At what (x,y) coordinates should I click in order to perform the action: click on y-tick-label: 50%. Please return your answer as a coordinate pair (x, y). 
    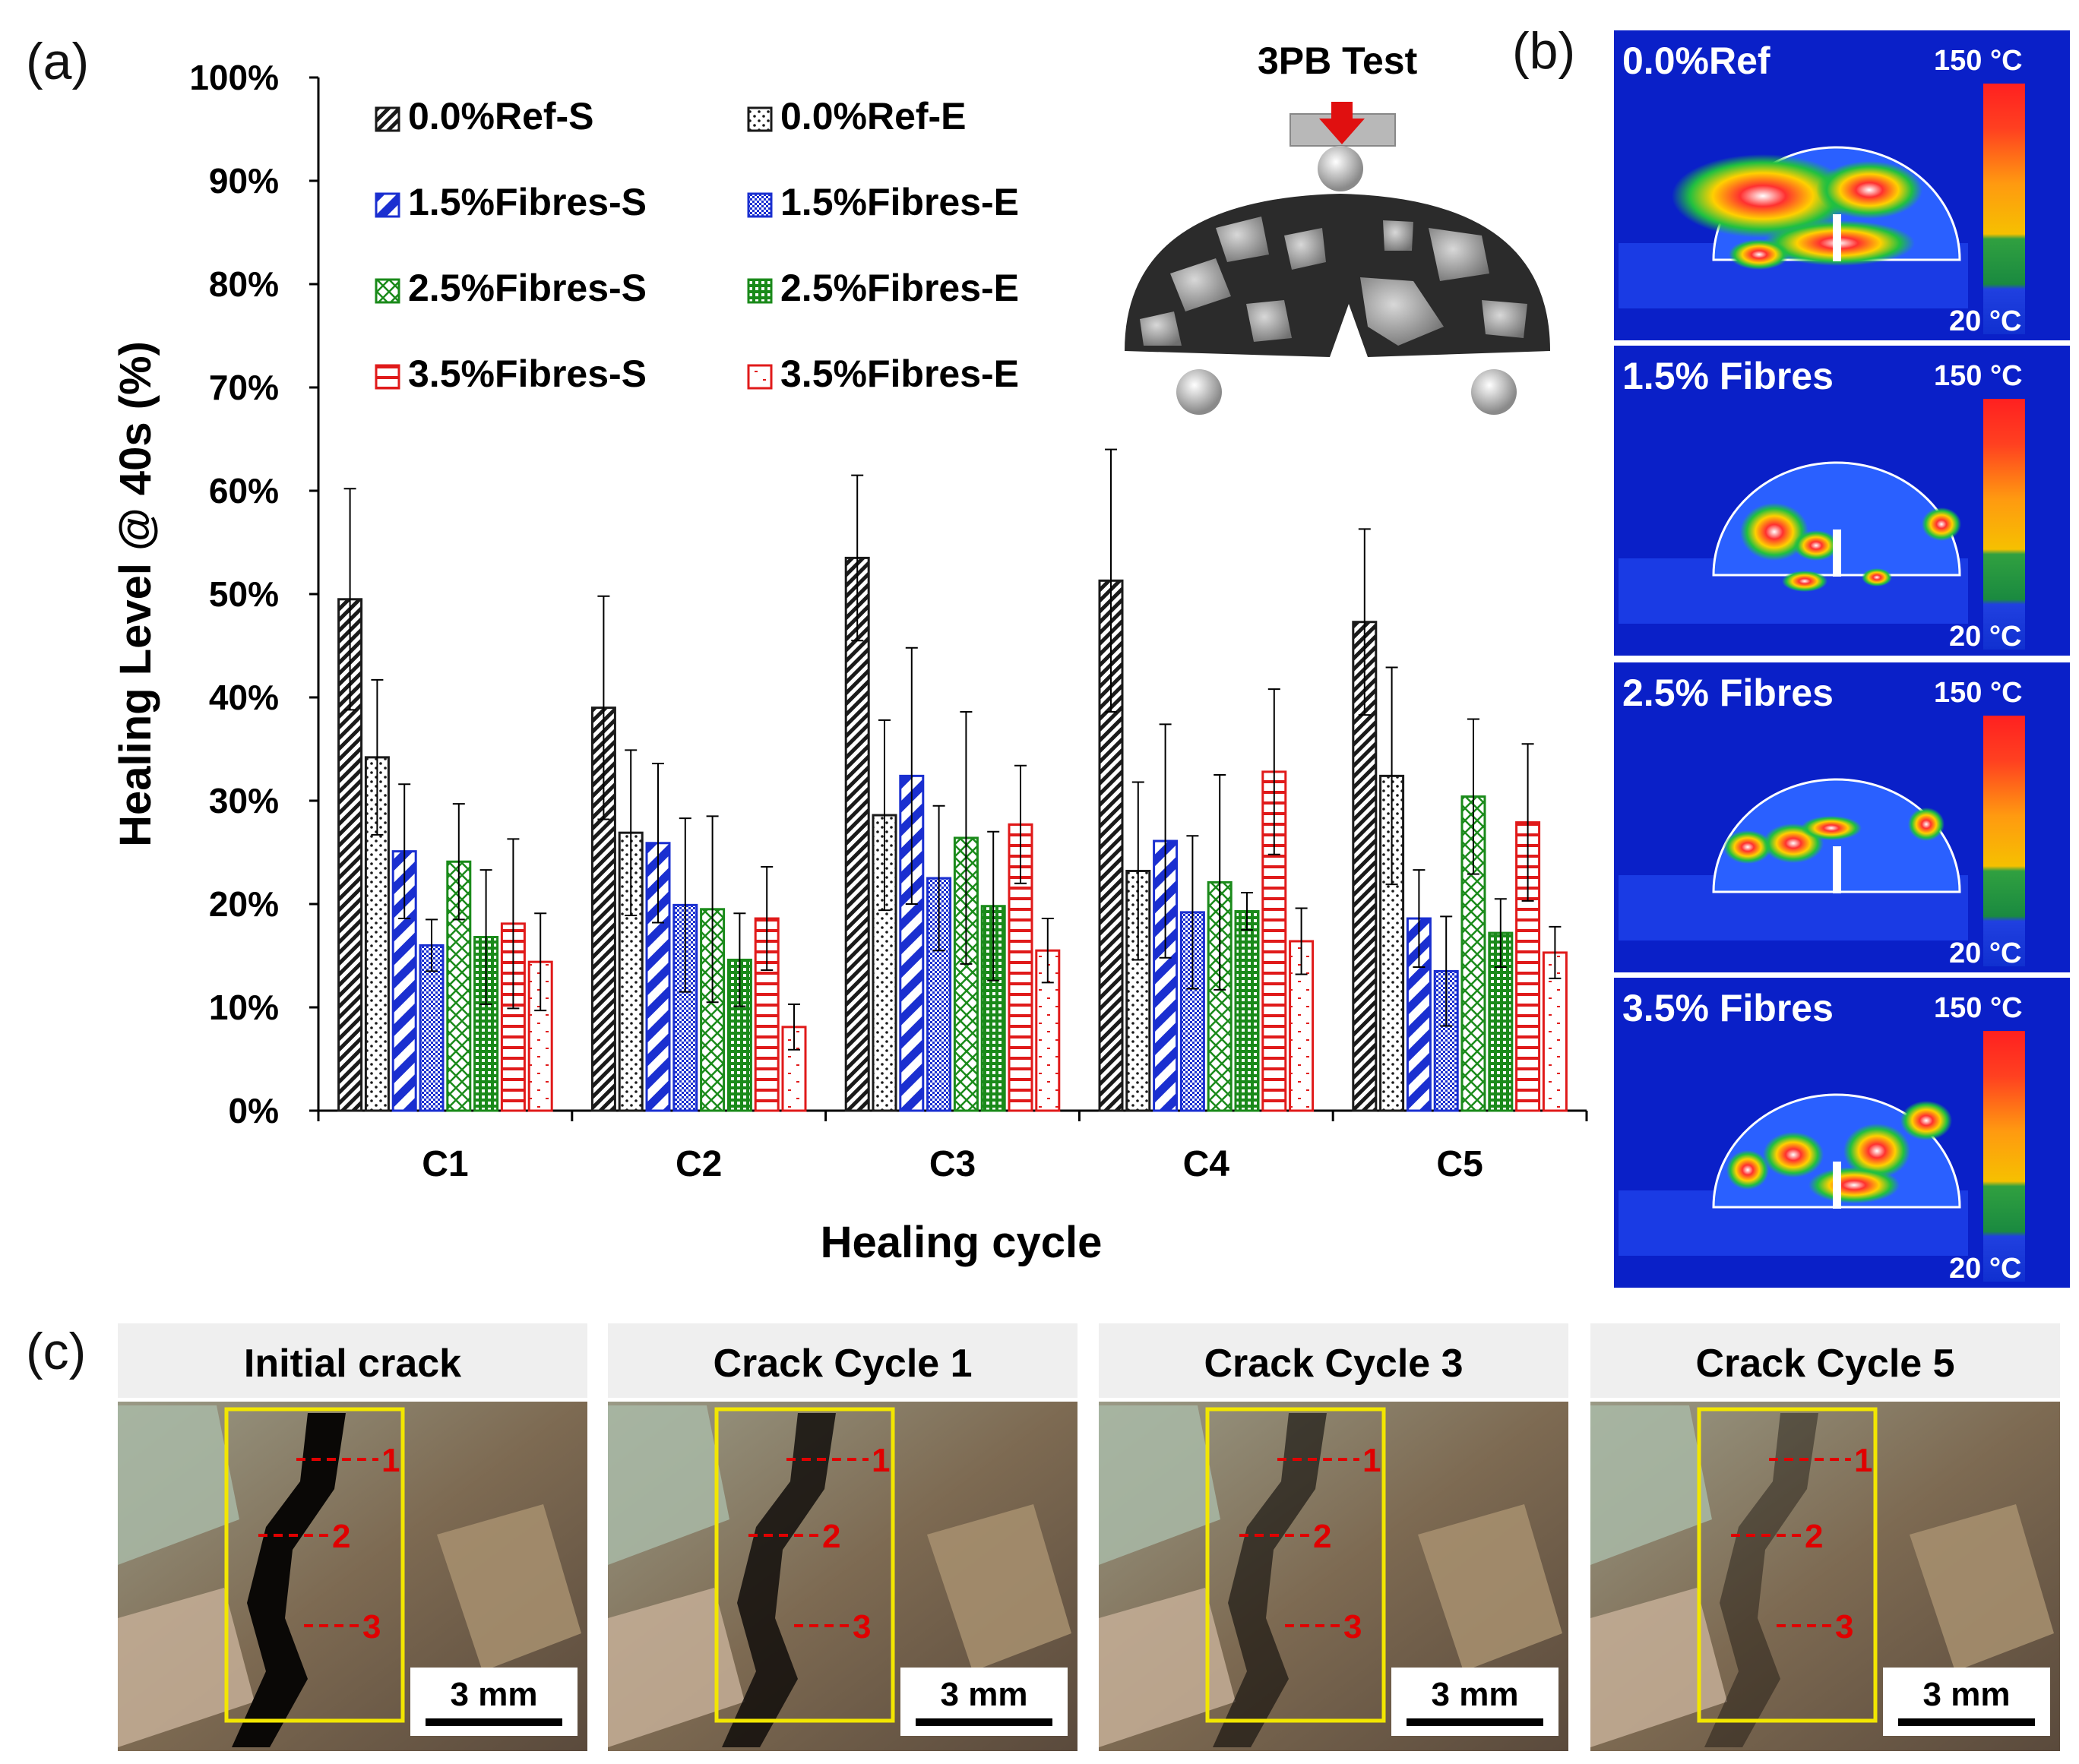
    Looking at the image, I should click on (244, 594).